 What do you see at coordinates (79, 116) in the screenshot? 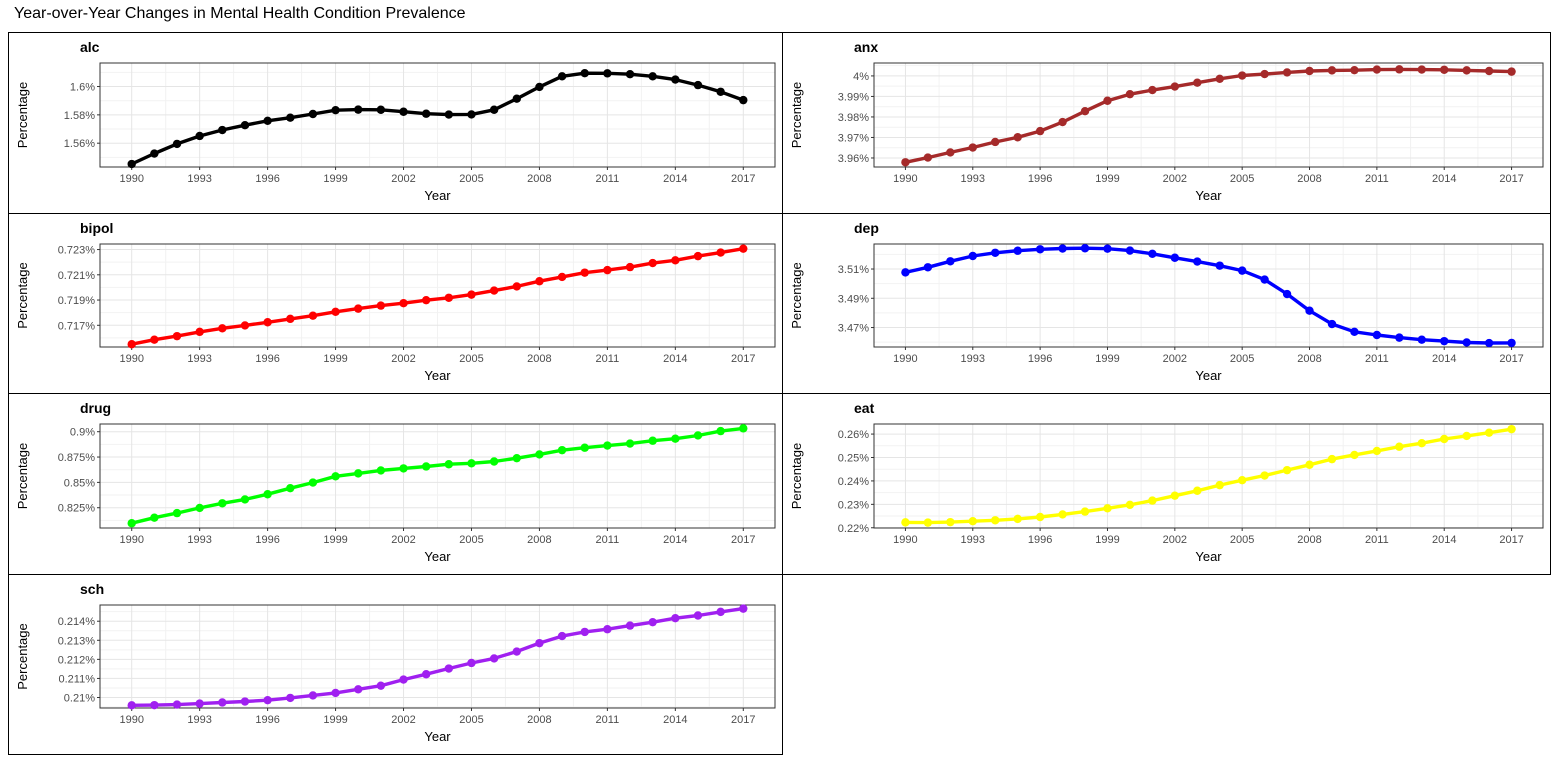
I see `y-tick-label: 1.58%` at bounding box center [79, 116].